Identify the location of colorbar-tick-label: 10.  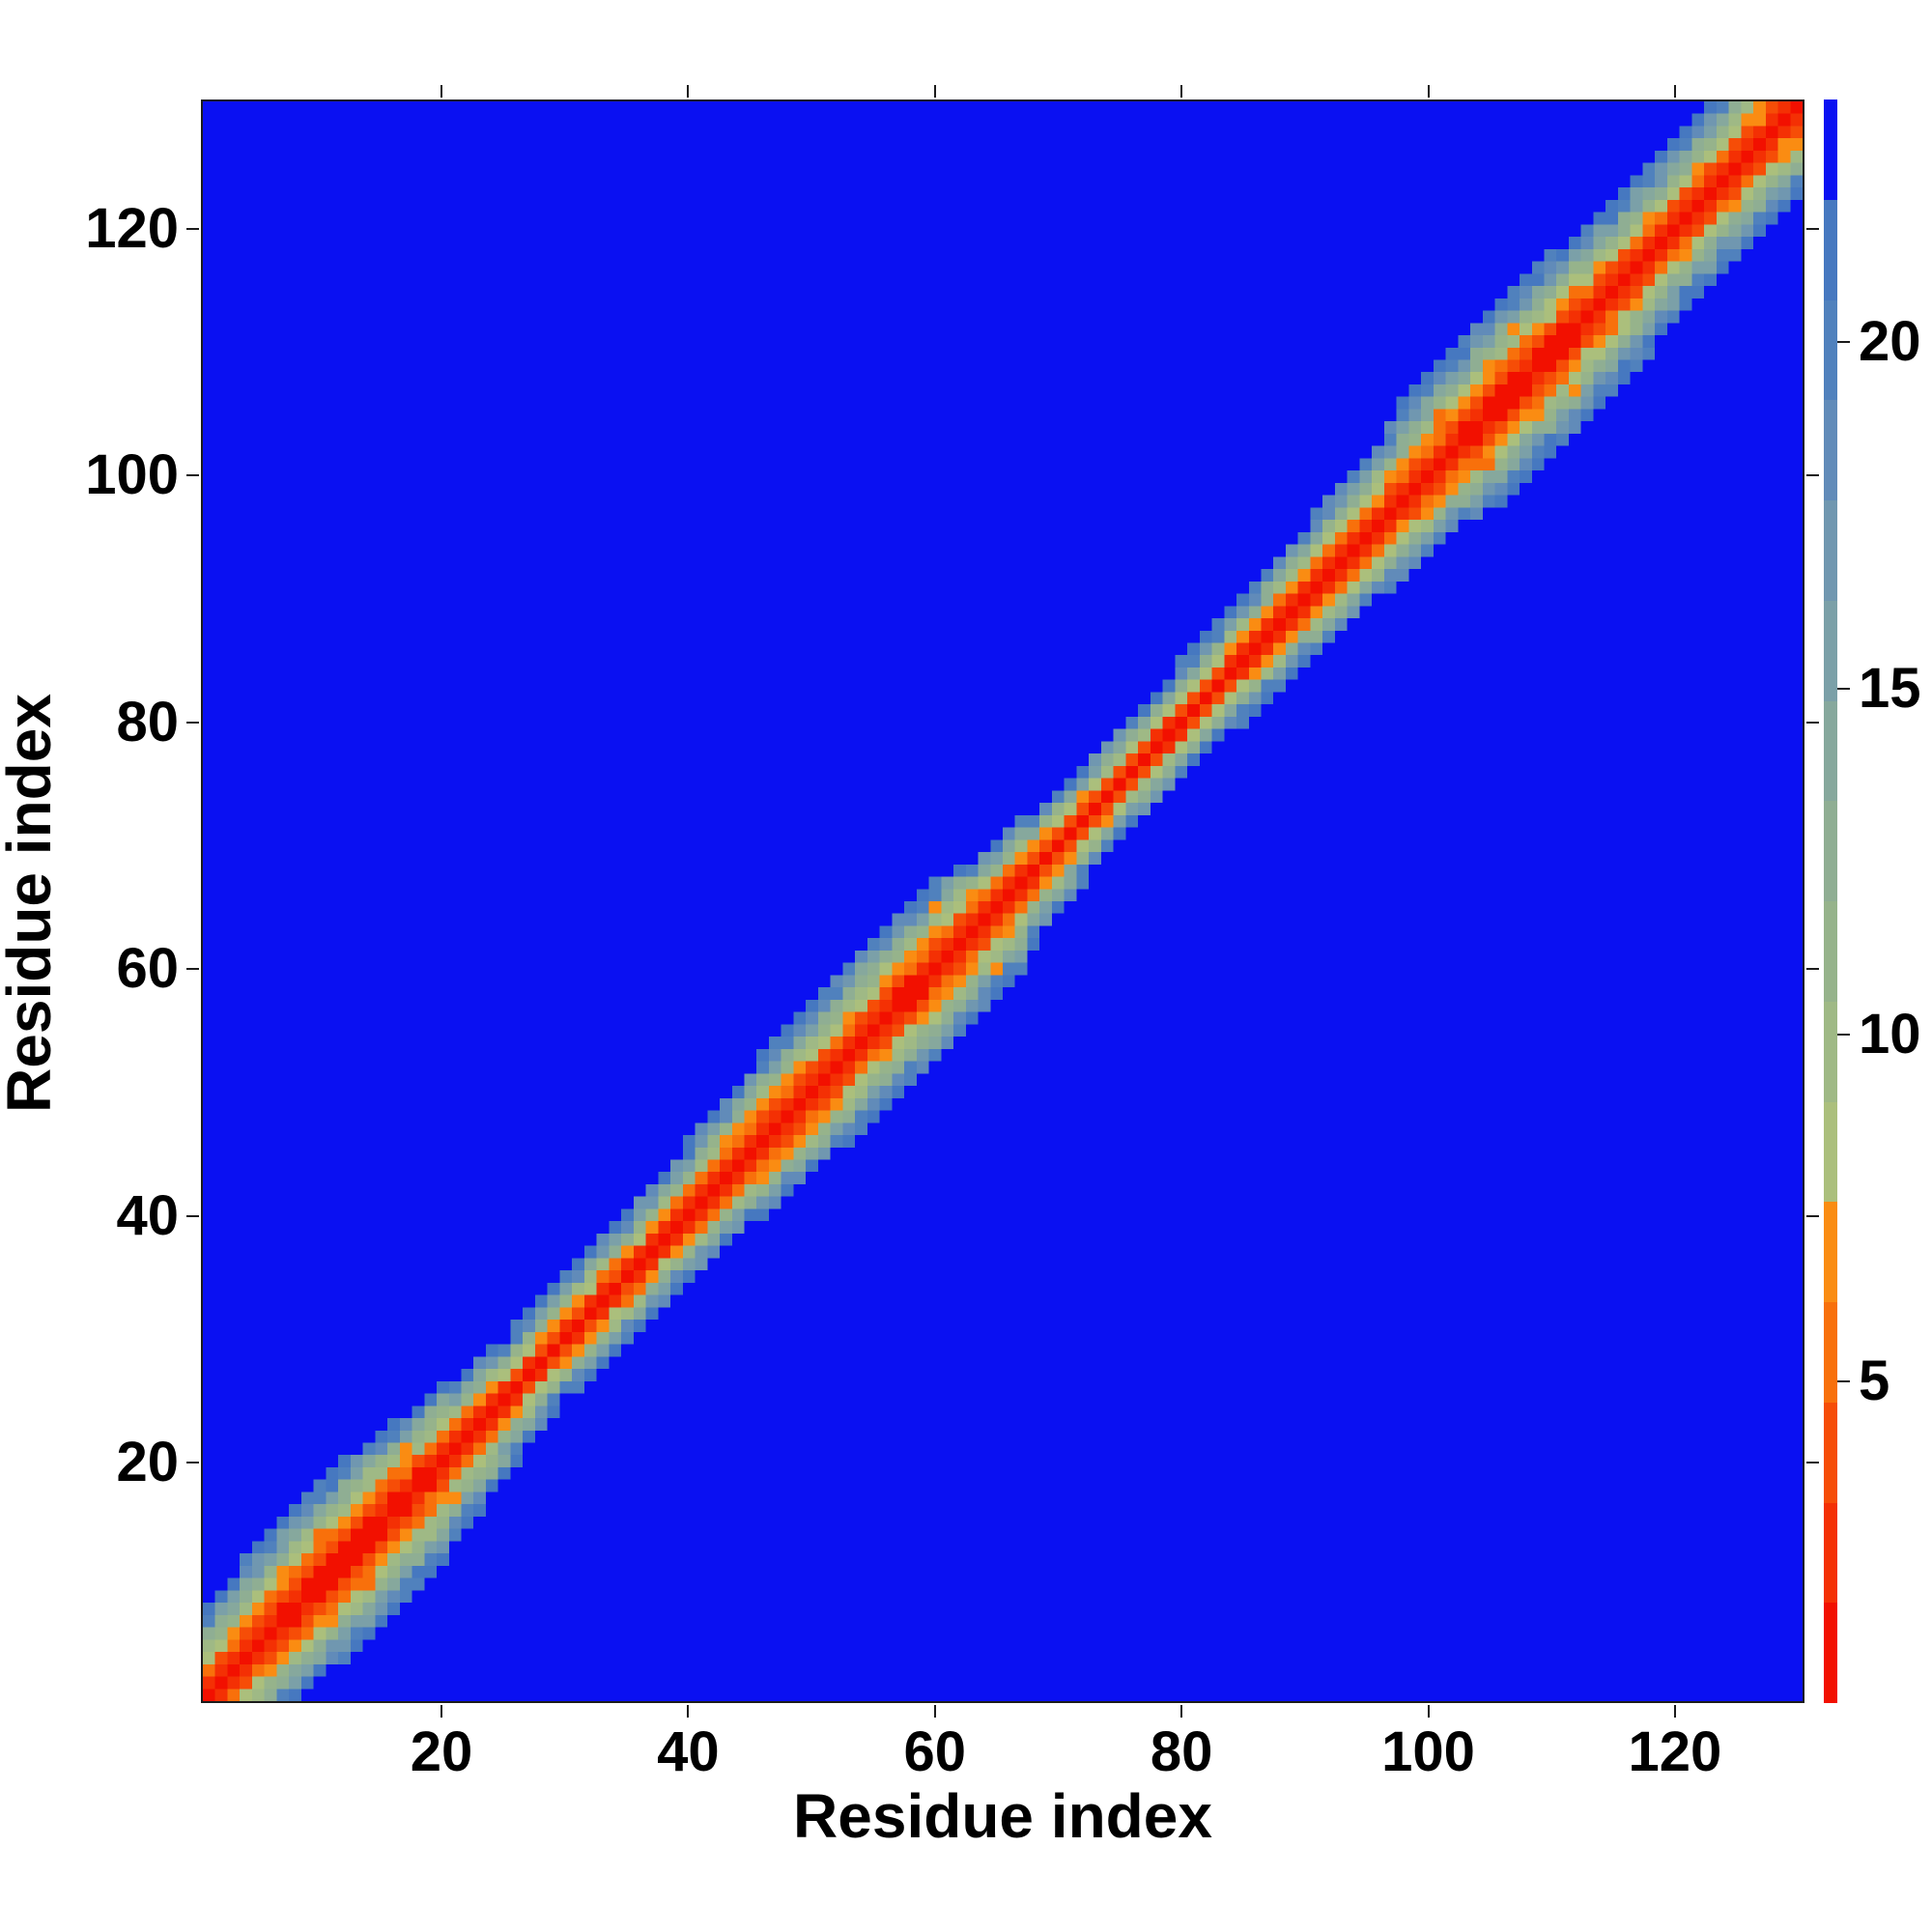
(1890, 1034).